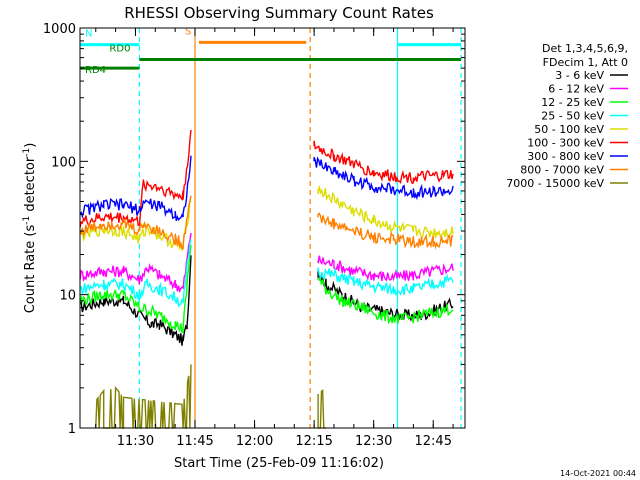 This screenshot has width=640, height=480. What do you see at coordinates (279, 13) in the screenshot?
I see `chart-title: RHESSI Observing Summary Count Rates` at bounding box center [279, 13].